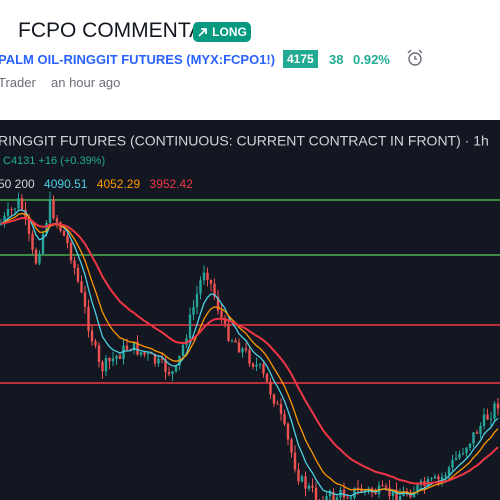 Image resolution: width=500 pixels, height=500 pixels. What do you see at coordinates (300, 59) in the screenshot?
I see `price: 4175` at bounding box center [300, 59].